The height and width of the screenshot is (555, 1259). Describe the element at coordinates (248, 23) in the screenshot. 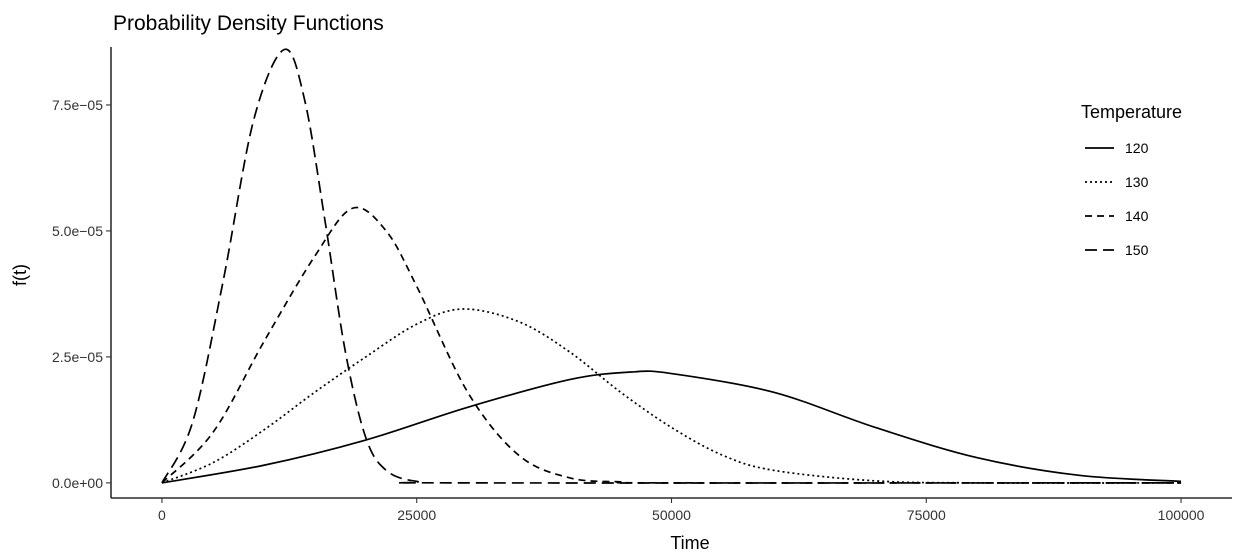

I see `chart-title: Probability Density Functions` at that location.